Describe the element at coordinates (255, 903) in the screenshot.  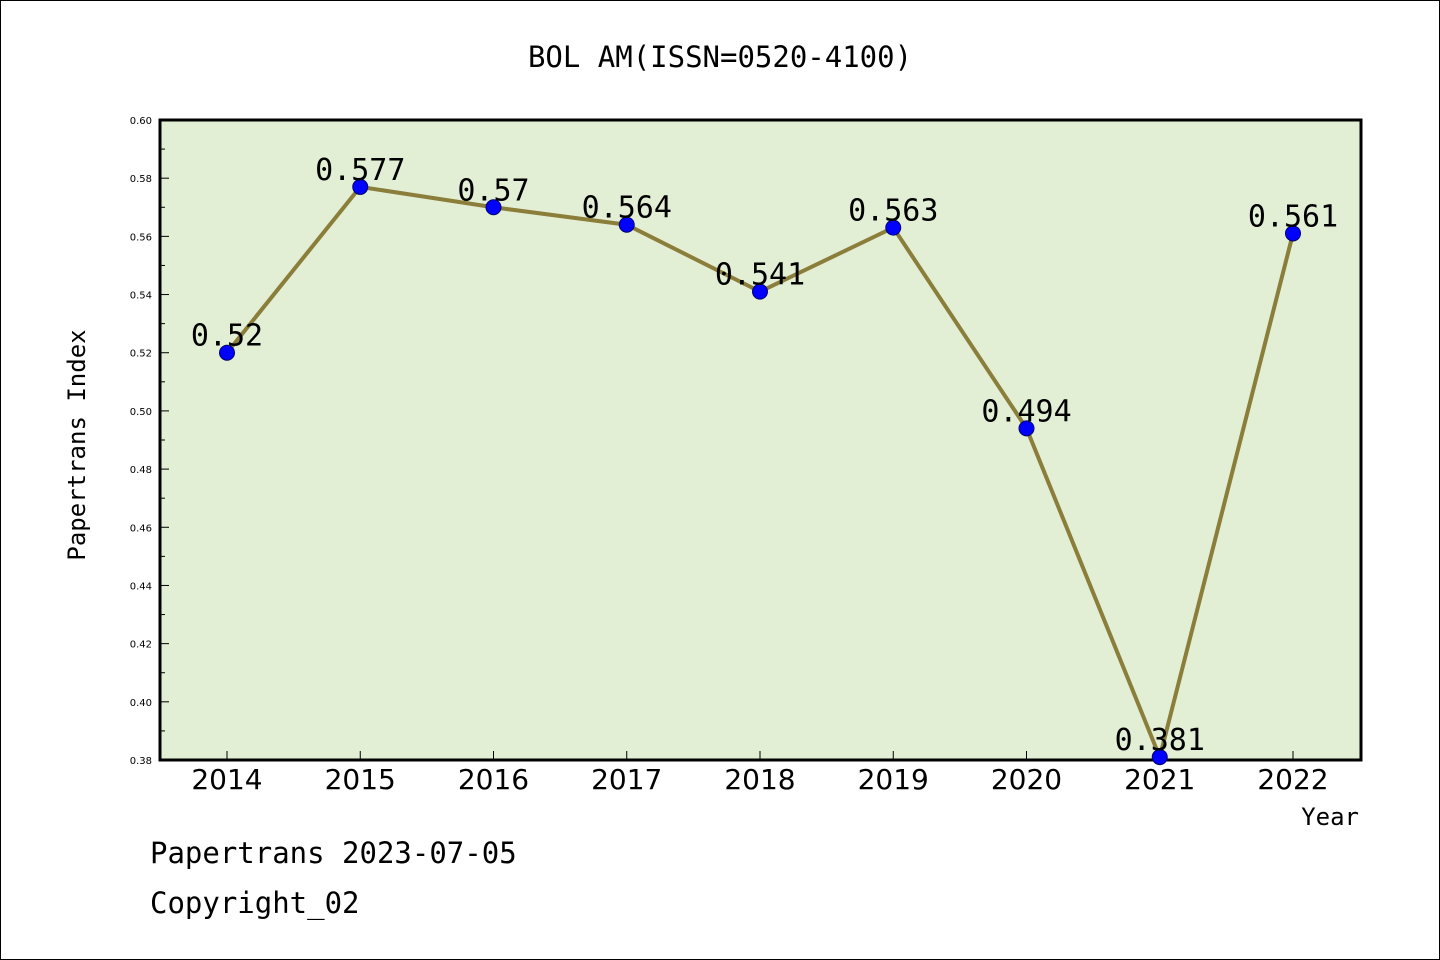
I see `footer-copyright: Copyright_02` at that location.